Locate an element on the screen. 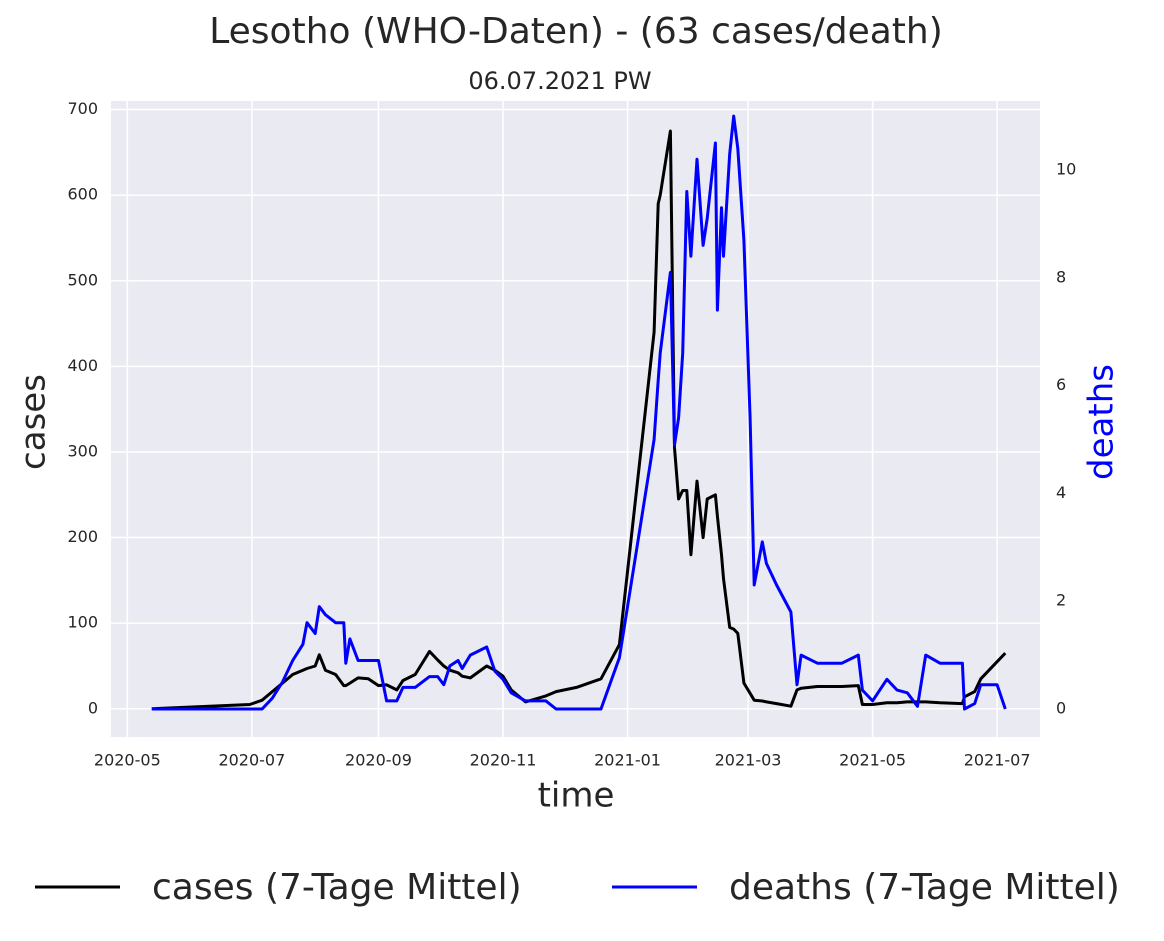 This screenshot has width=1164, height=941. y-tick-label: 500 is located at coordinates (82, 279).